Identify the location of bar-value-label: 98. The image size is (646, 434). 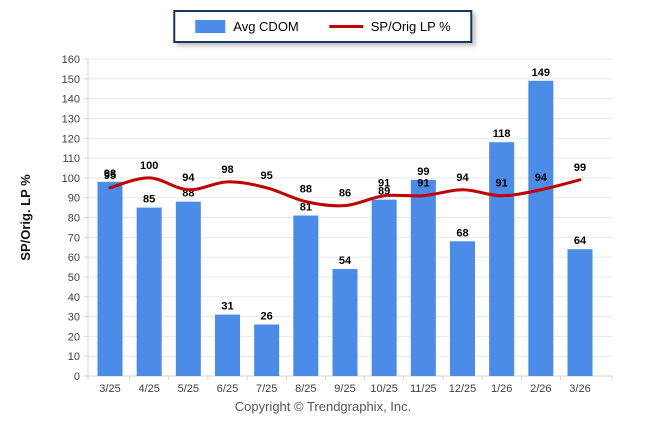
(110, 174).